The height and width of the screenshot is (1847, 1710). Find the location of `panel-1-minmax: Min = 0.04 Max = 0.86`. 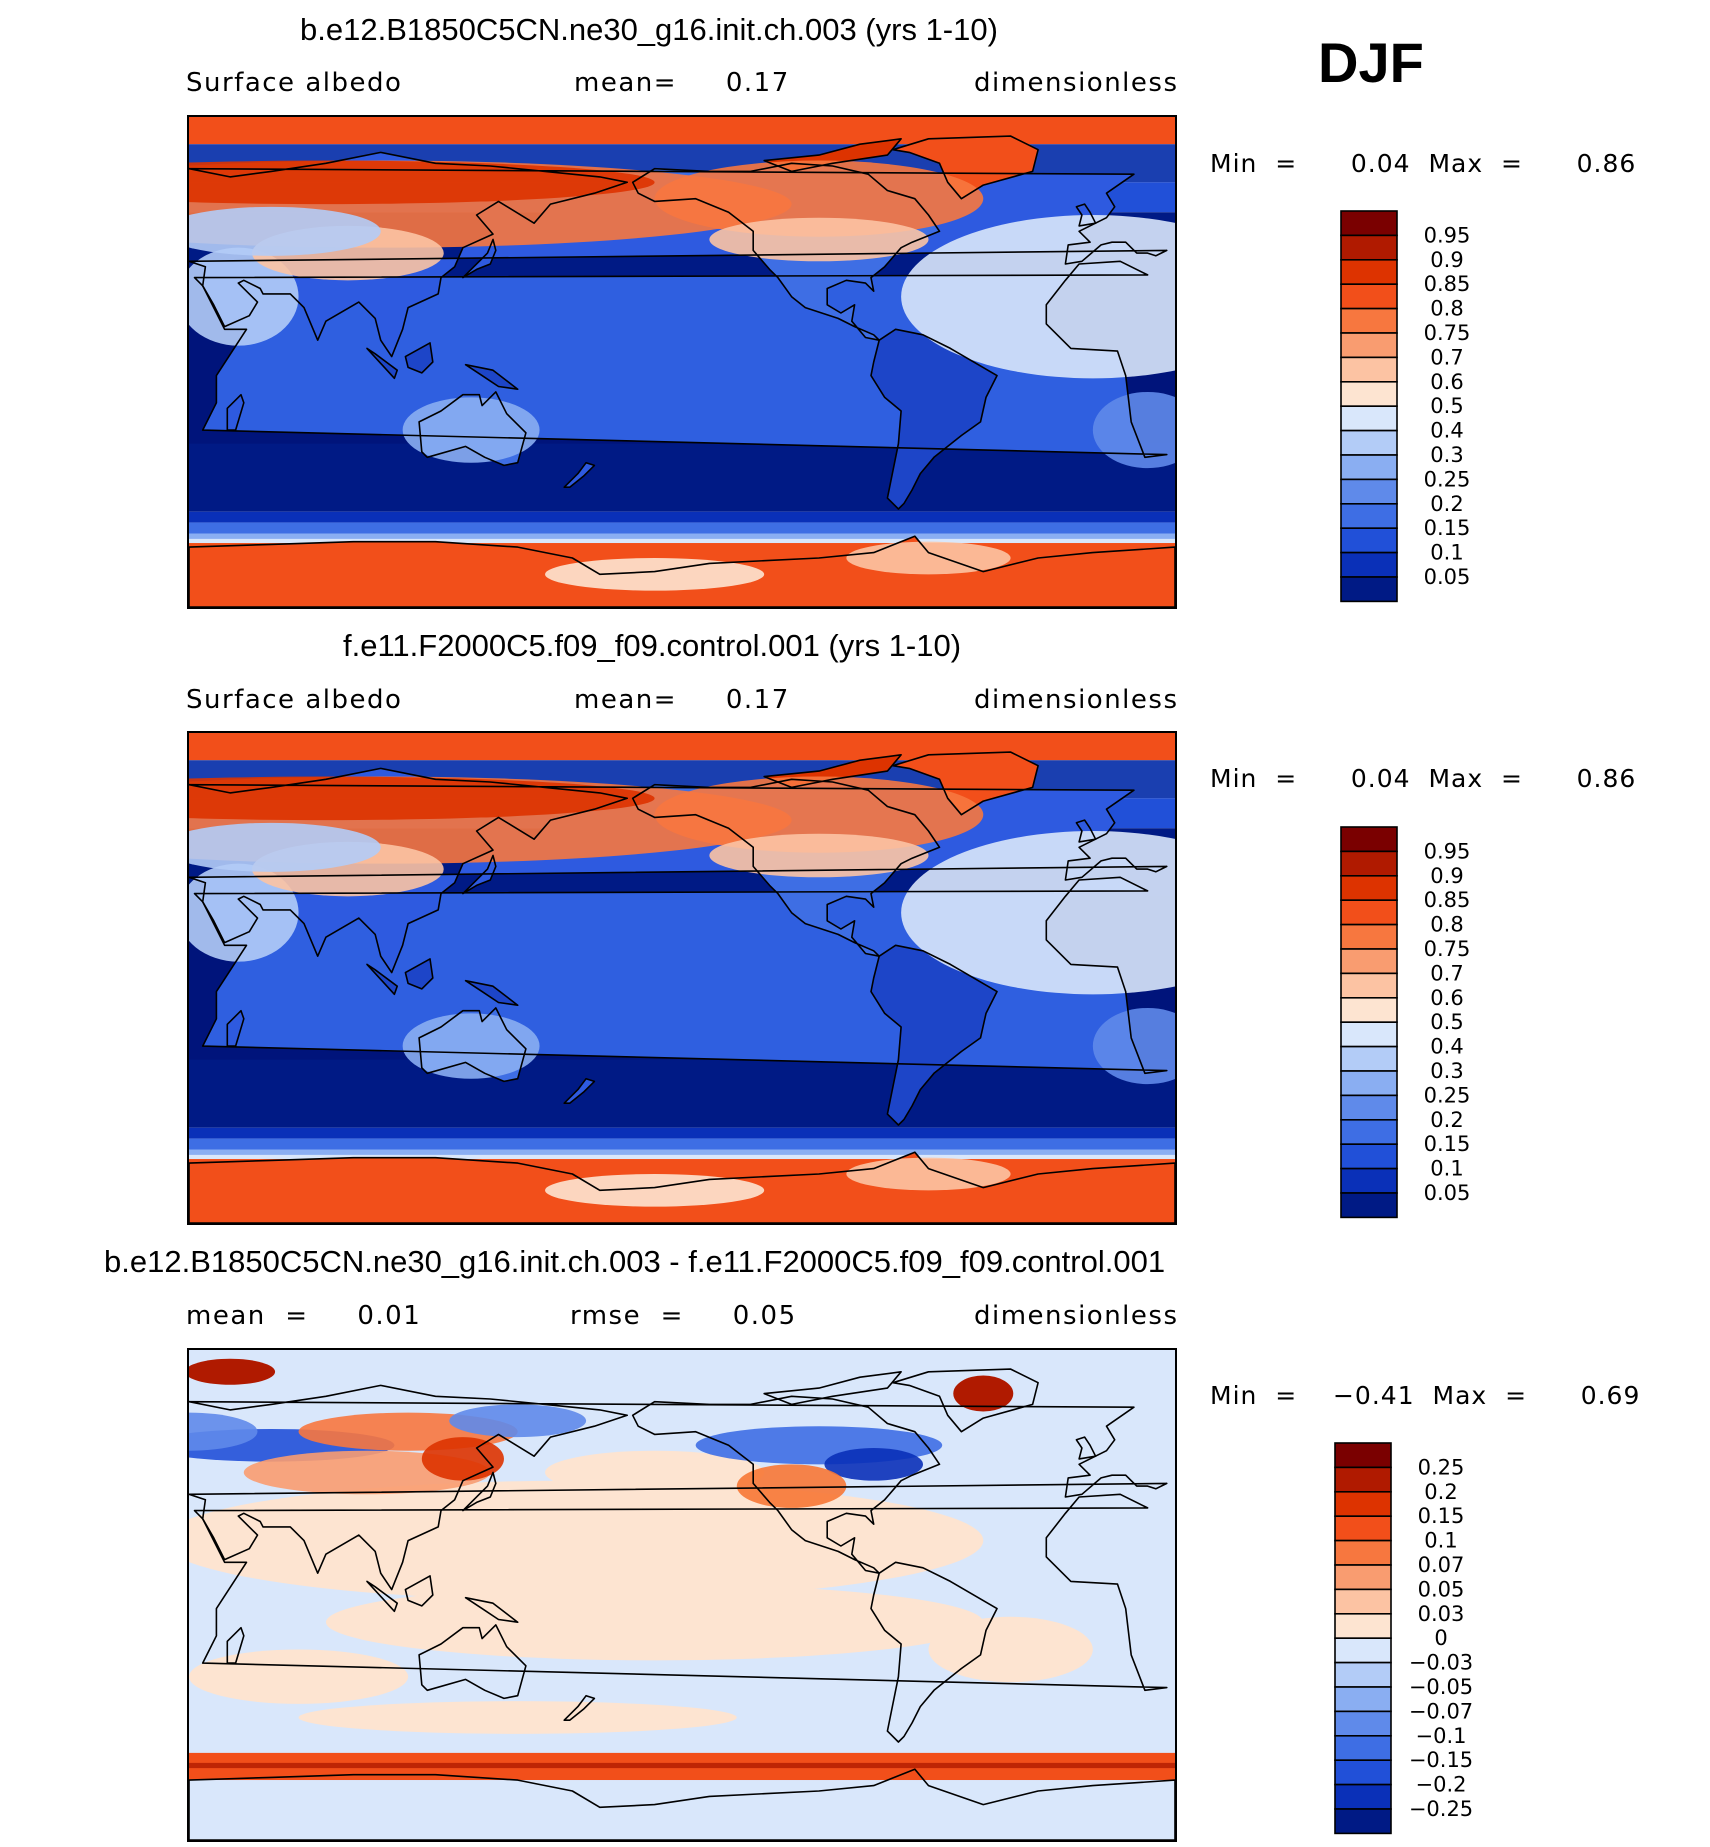

panel-1-minmax: Min = 0.04 Max = 0.86 is located at coordinates (1423, 163).